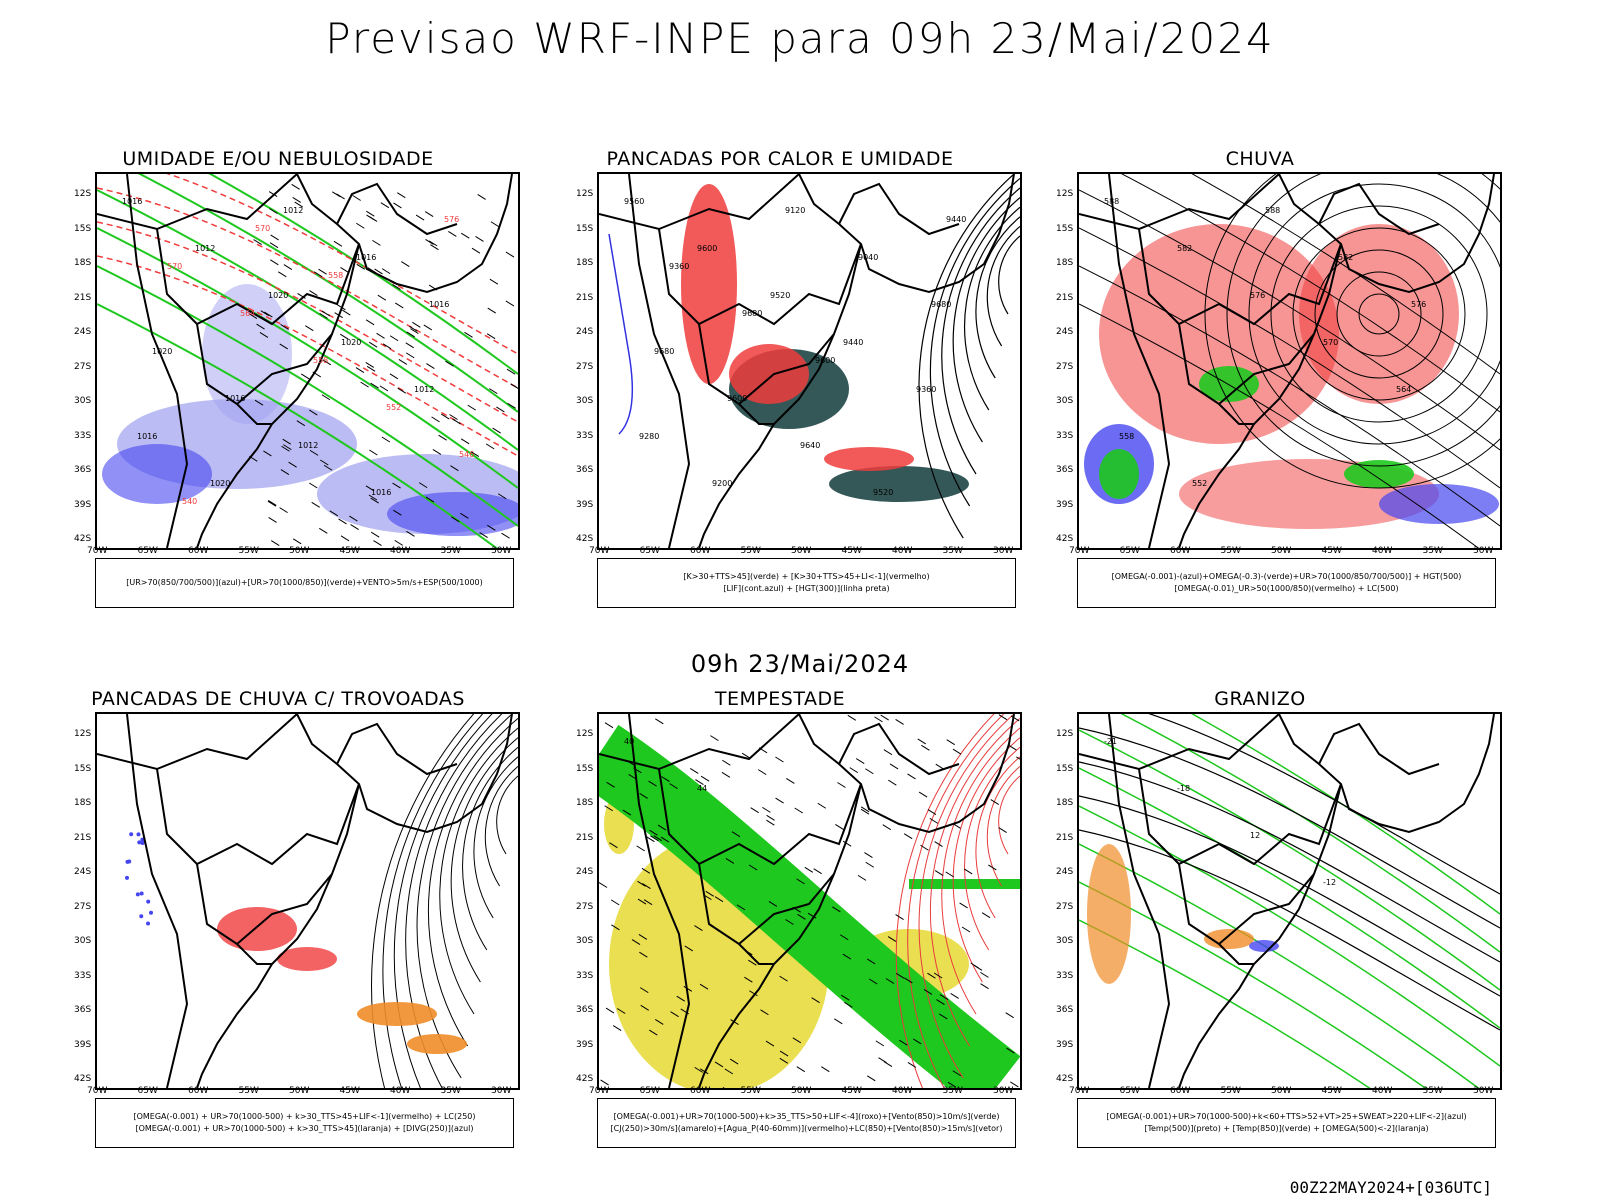 This screenshot has width=1600, height=1200. What do you see at coordinates (1109, 914) in the screenshot?
I see `omega-area` at bounding box center [1109, 914].